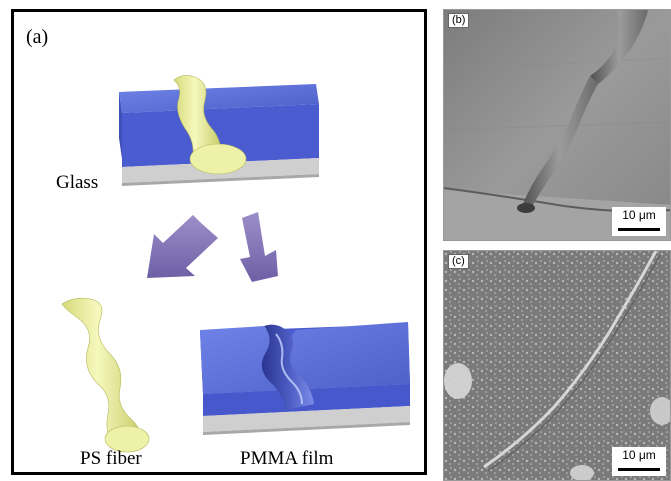 Image resolution: width=671 pixels, height=481 pixels. I want to click on ps-fiber-freestanding, so click(105, 375).